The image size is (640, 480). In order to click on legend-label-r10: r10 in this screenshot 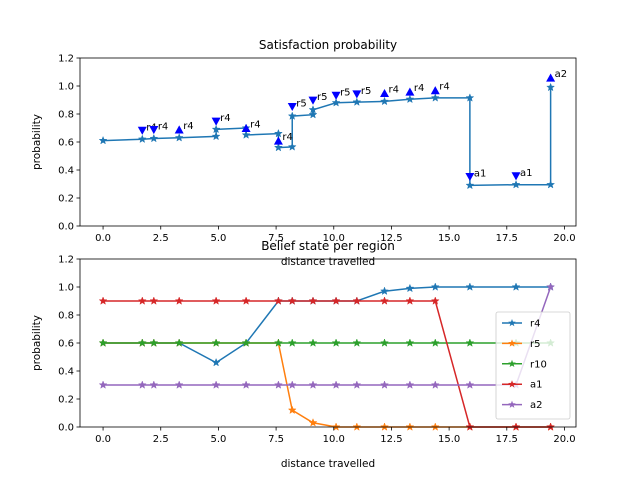, I will do `click(538, 364)`.